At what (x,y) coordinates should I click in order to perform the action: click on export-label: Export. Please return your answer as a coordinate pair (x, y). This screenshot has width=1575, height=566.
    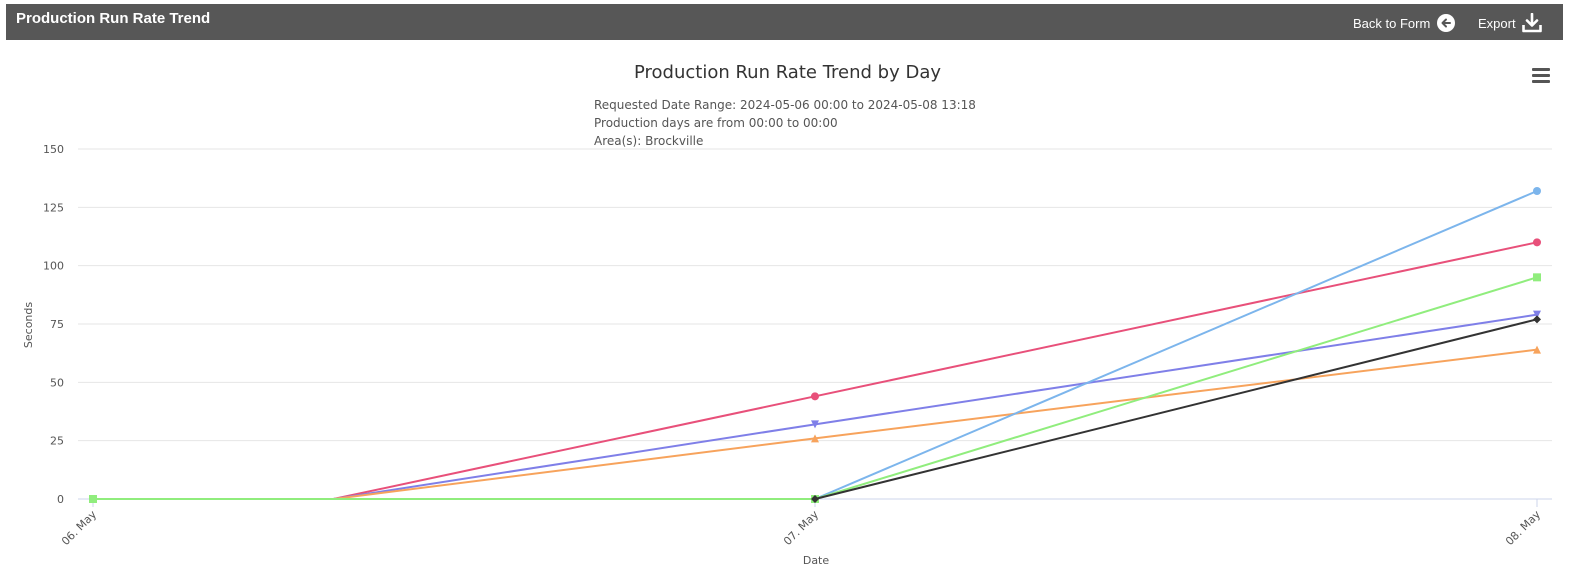
    Looking at the image, I should click on (1497, 23).